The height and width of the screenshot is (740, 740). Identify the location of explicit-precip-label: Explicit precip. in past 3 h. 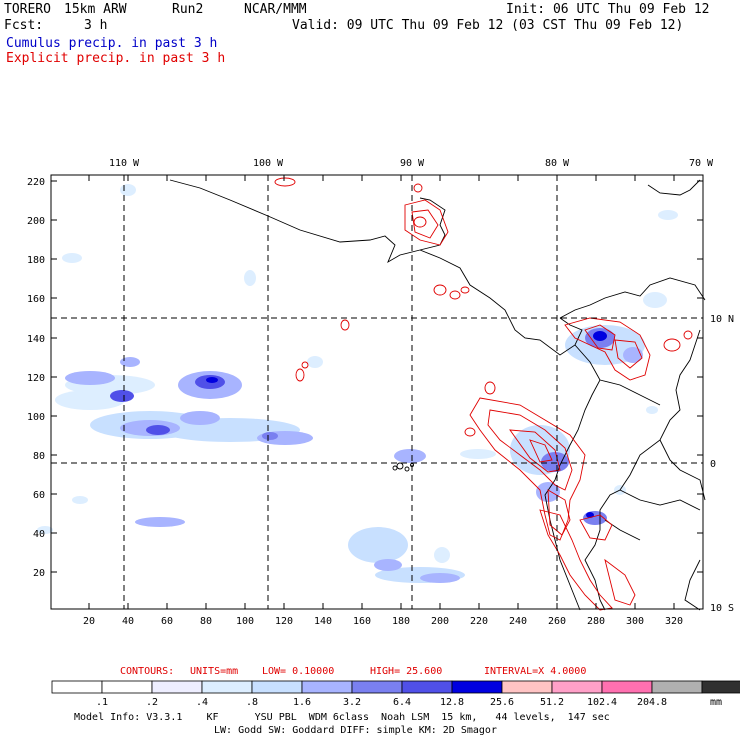
(116, 58).